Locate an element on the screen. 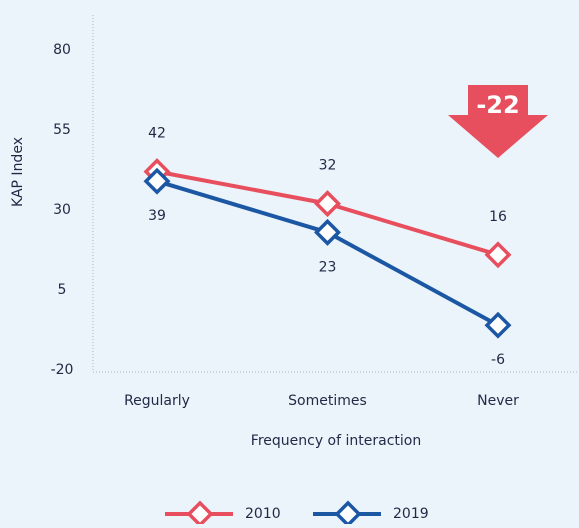 The height and width of the screenshot is (528, 579). x-tick-label: Sometimes is located at coordinates (327, 401).